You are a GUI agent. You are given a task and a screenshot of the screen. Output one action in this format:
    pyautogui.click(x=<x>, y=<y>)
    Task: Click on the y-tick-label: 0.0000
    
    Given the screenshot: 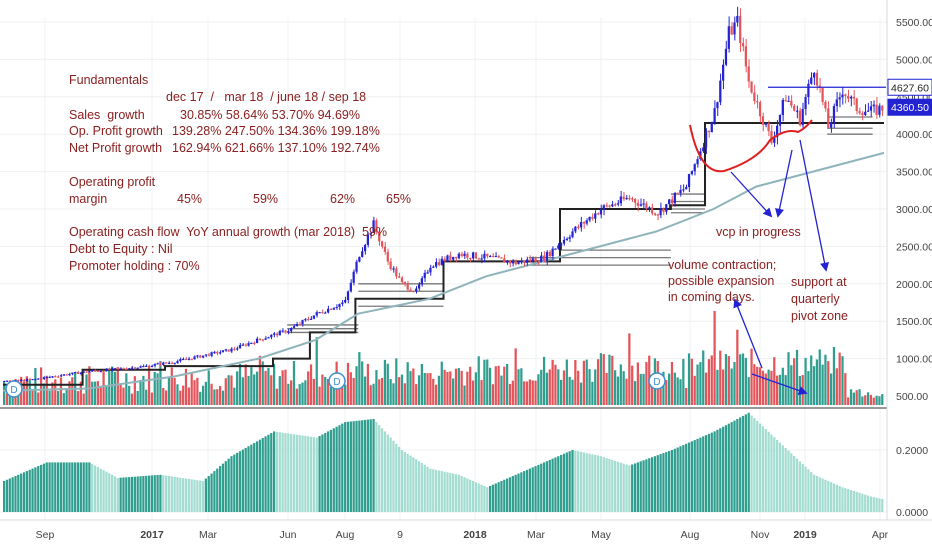 What is the action you would take?
    pyautogui.click(x=912, y=513)
    